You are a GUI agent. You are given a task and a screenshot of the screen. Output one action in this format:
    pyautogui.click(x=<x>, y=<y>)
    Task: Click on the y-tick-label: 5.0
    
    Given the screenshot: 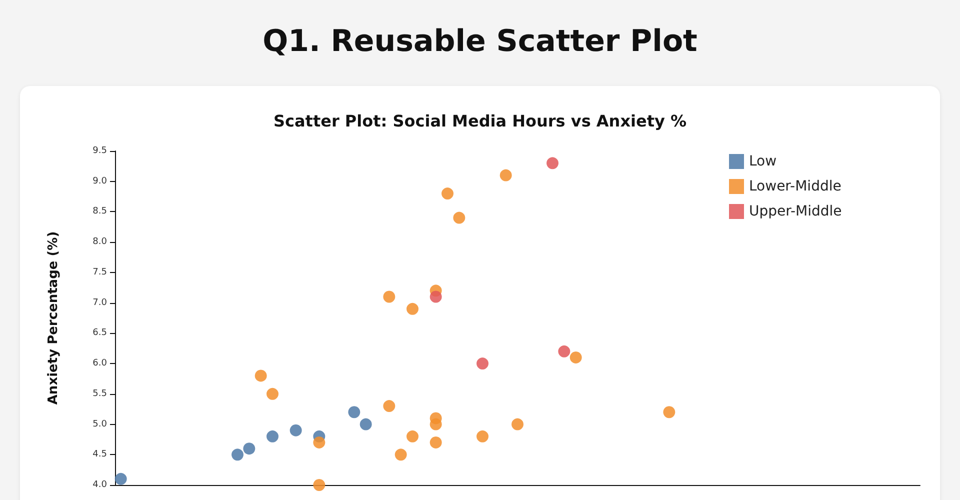 What is the action you would take?
    pyautogui.click(x=100, y=424)
    